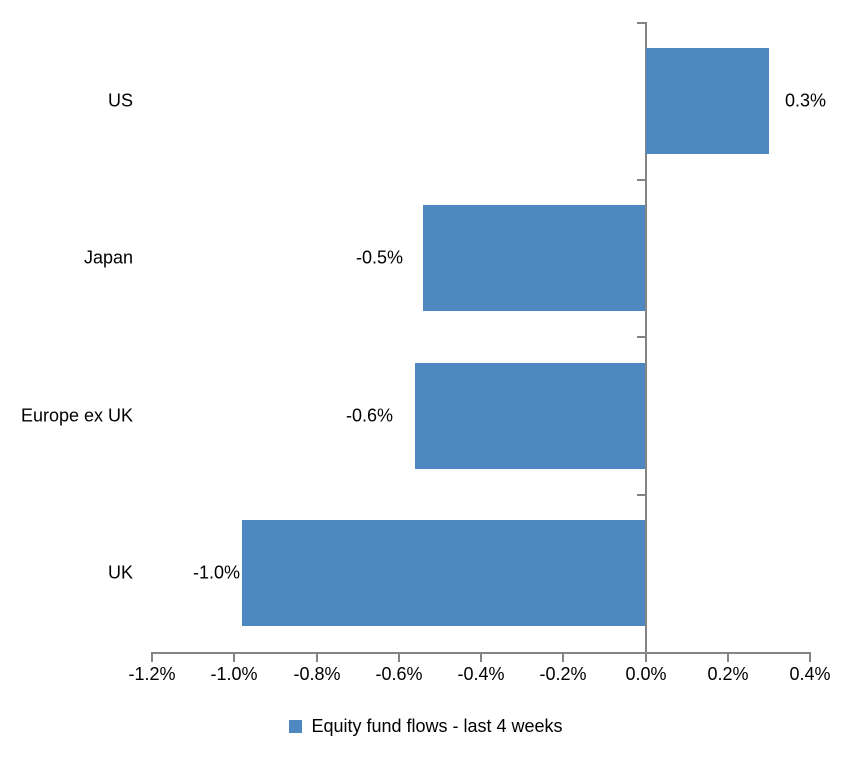 This screenshot has height=757, width=852. What do you see at coordinates (437, 726) in the screenshot?
I see `legend-label: Equity fund flows - last 4 weeks` at bounding box center [437, 726].